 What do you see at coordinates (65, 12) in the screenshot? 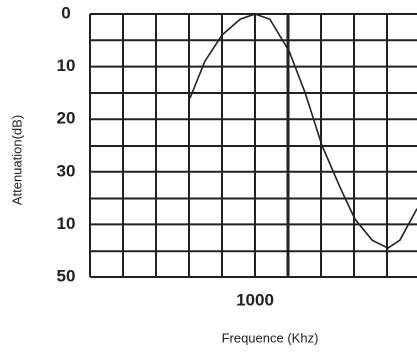
I see `y-tick-label: 0` at bounding box center [65, 12].